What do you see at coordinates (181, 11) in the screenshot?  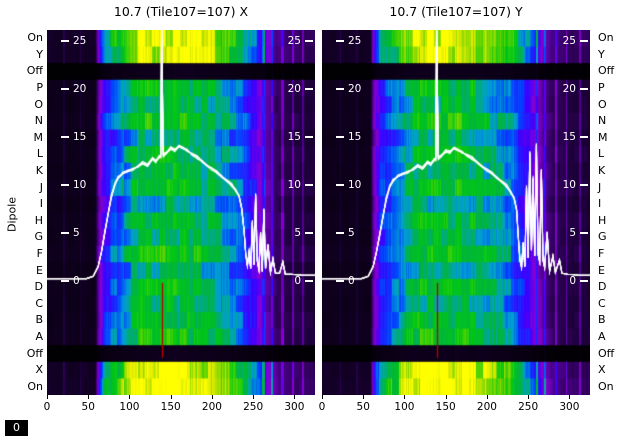 I see `panel-title-x: 10.7 (Tile107=107) X` at bounding box center [181, 11].